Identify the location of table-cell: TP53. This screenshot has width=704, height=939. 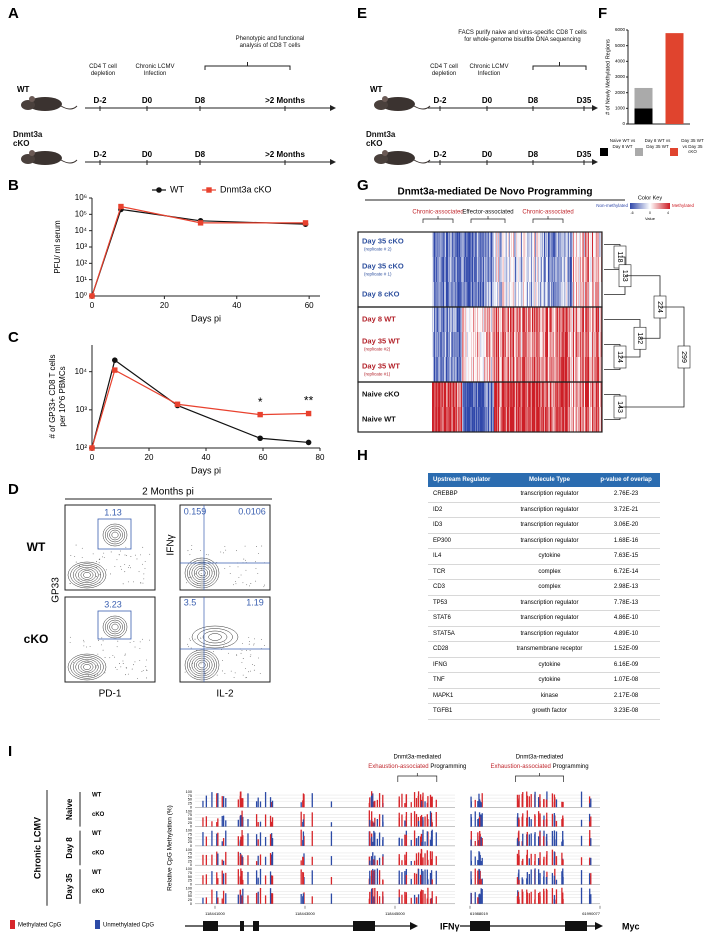
(467, 603).